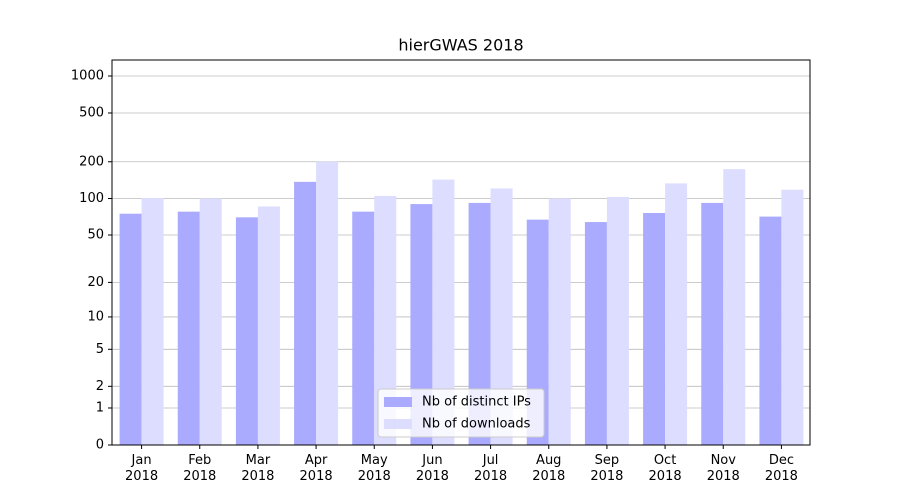 This screenshot has width=900, height=500. What do you see at coordinates (665, 468) in the screenshot?
I see `x-tick-label: Oct 2018` at bounding box center [665, 468].